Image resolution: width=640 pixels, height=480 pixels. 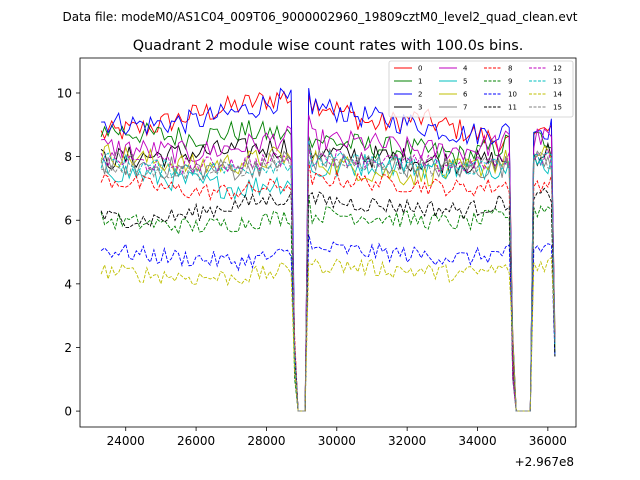 What do you see at coordinates (420, 69) in the screenshot?
I see `legend-label-0: 0` at bounding box center [420, 69].